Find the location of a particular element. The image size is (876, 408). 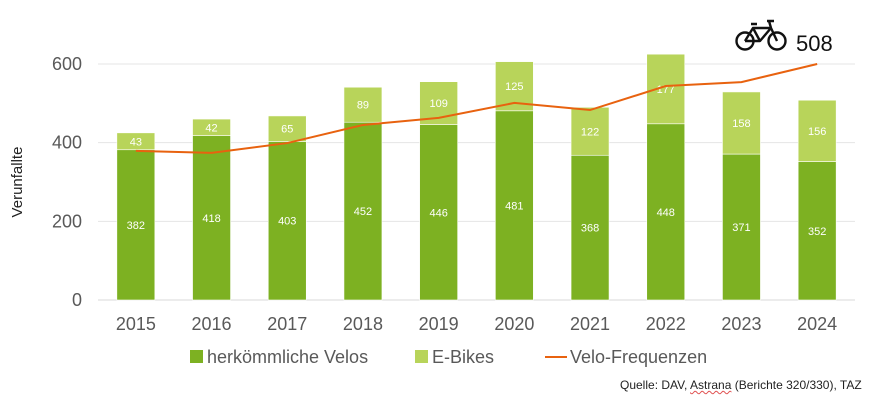

source-prefix: Quelle: DAV, is located at coordinates (655, 385).